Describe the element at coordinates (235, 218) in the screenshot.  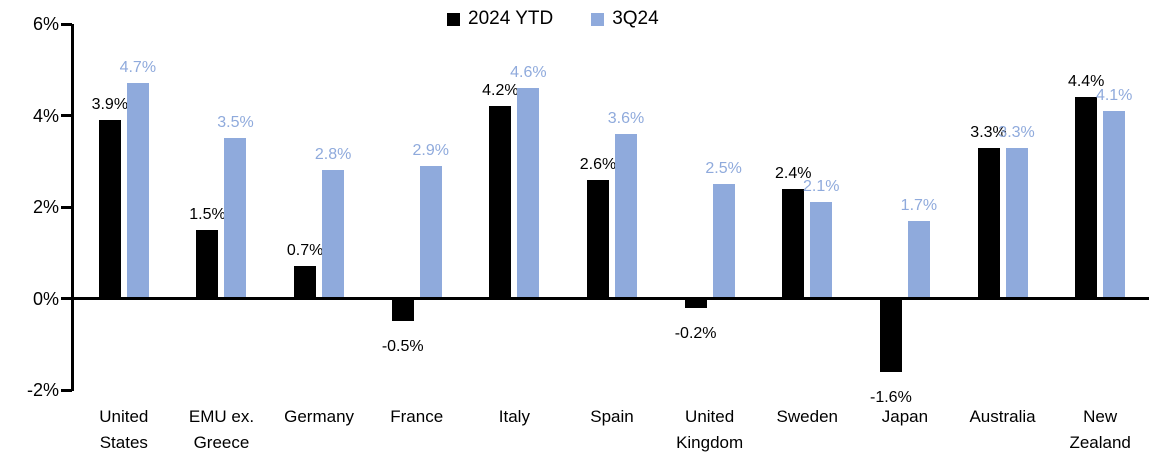
I see `bar-3q24-emu-ex-greece` at that location.